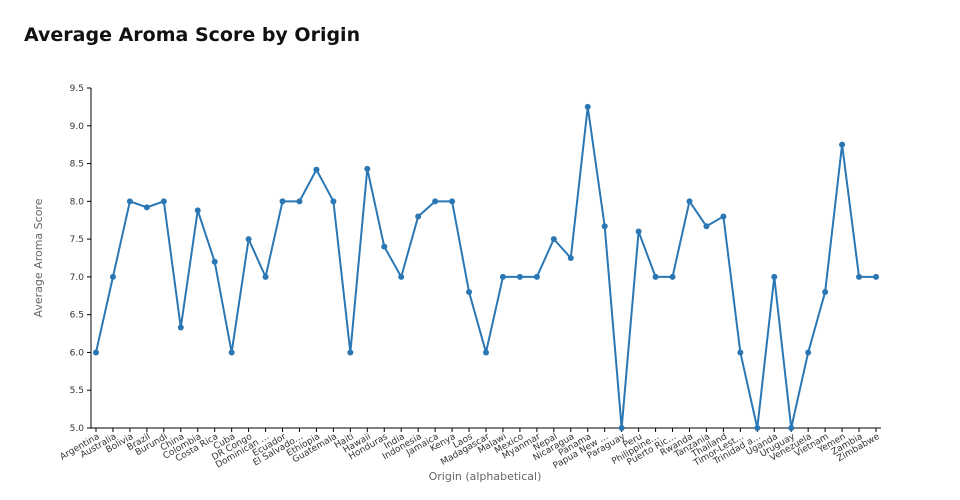  I want to click on chart-title: Average Aroma Score by Origin, so click(192, 35).